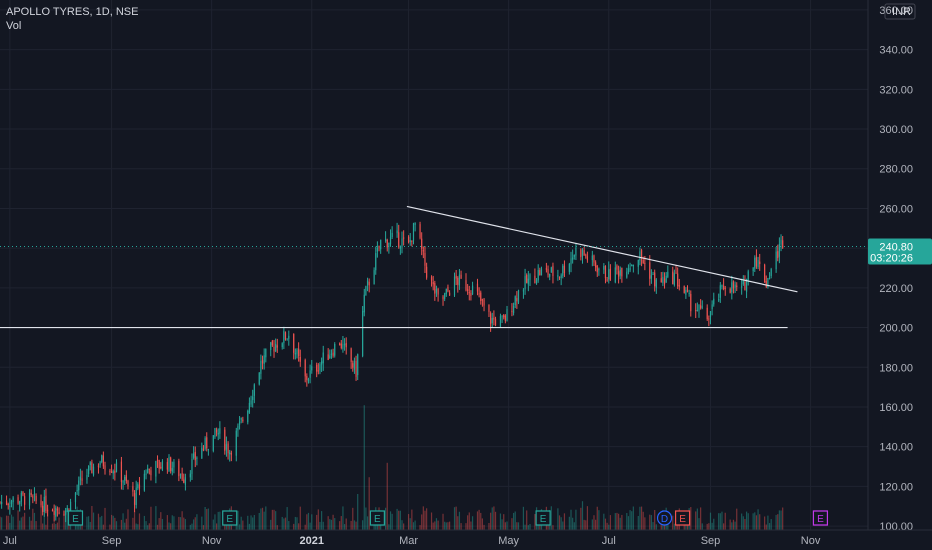 The height and width of the screenshot is (550, 932). Describe the element at coordinates (901, 12) in the screenshot. I see `currency-label: INR` at that location.